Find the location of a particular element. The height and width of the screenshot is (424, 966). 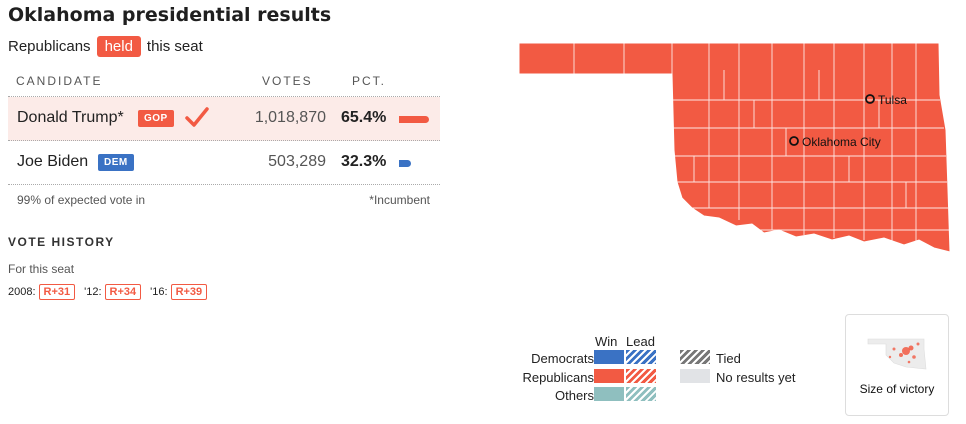

header-pct: PCT. is located at coordinates (369, 81).